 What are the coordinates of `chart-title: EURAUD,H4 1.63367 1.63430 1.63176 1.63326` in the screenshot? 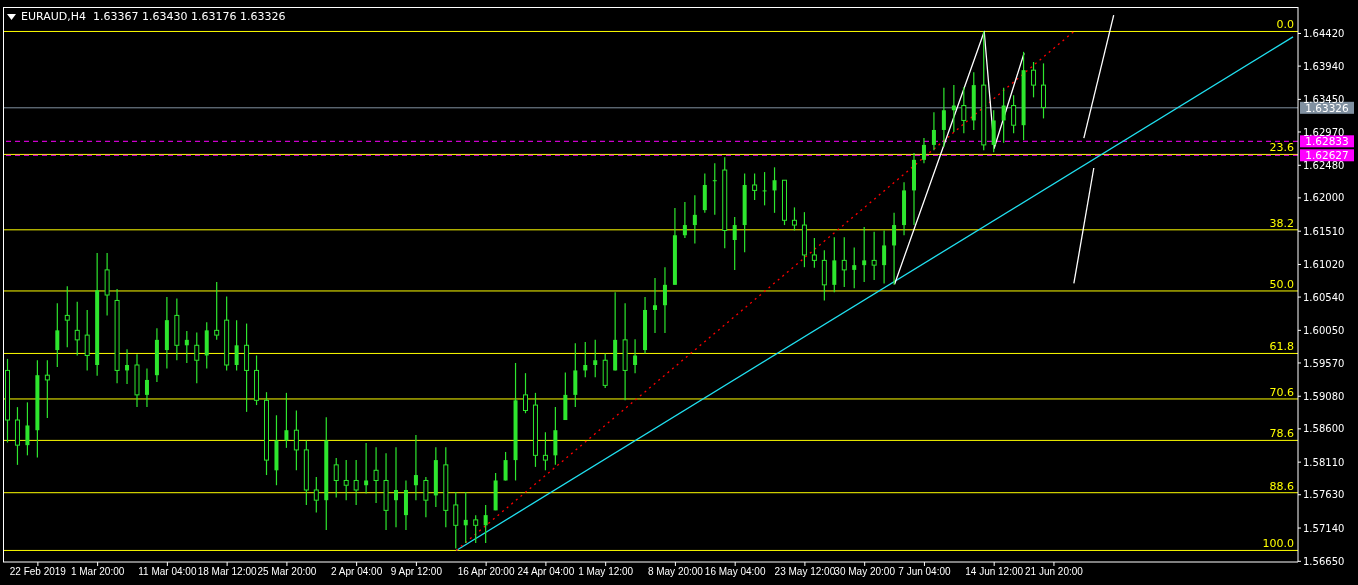 It's located at (153, 16).